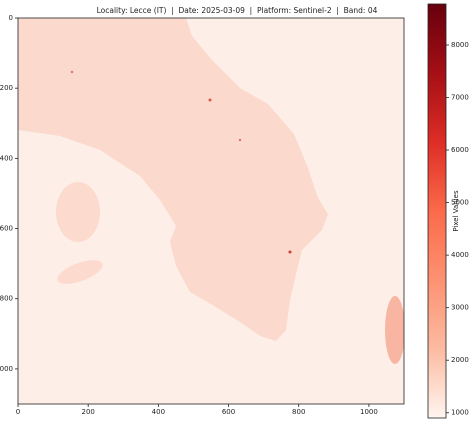 The image size is (474, 427). Describe the element at coordinates (460, 360) in the screenshot. I see `colorbar-tick-label: 2000` at that location.